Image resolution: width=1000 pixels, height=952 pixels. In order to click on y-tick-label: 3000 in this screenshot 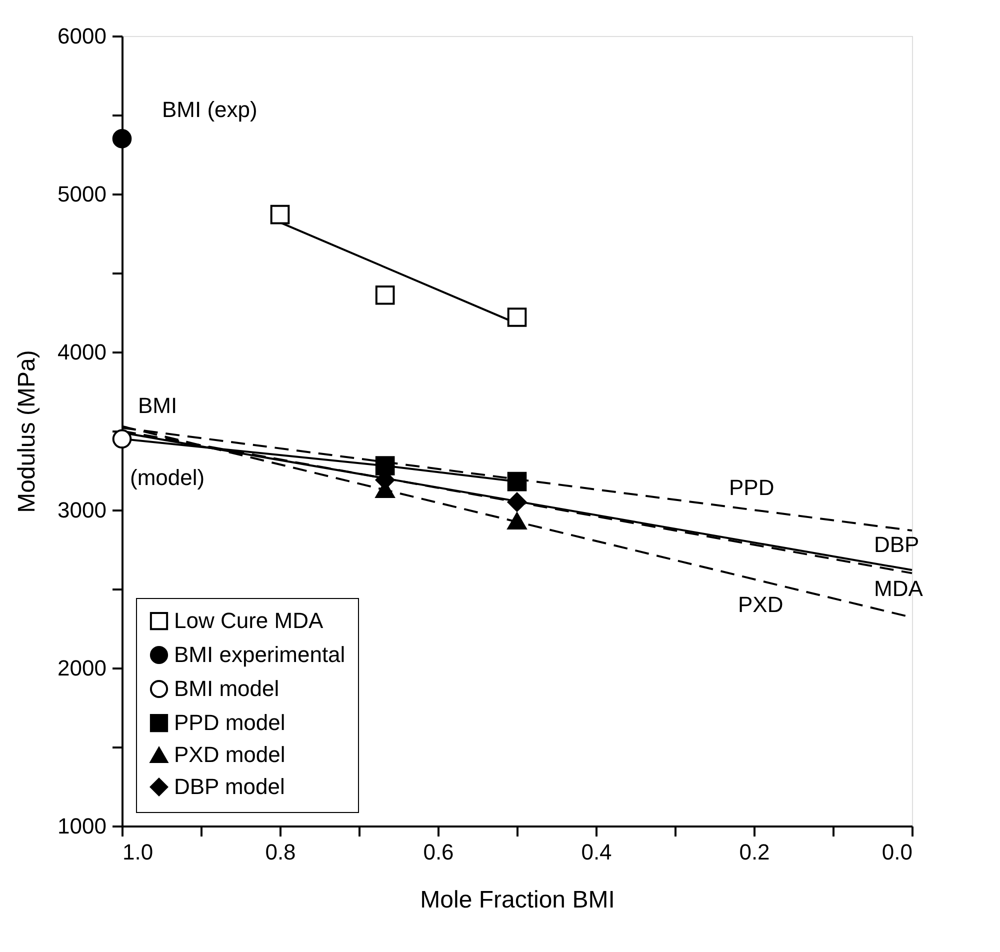, I will do `click(82, 510)`.